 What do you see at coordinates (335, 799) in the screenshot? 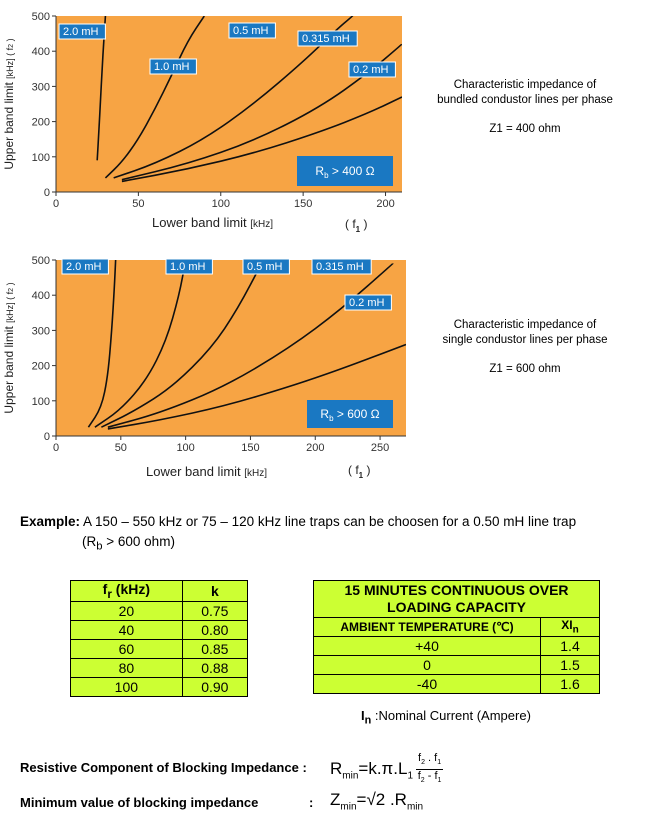
I see `z-lhs: Z` at bounding box center [335, 799].